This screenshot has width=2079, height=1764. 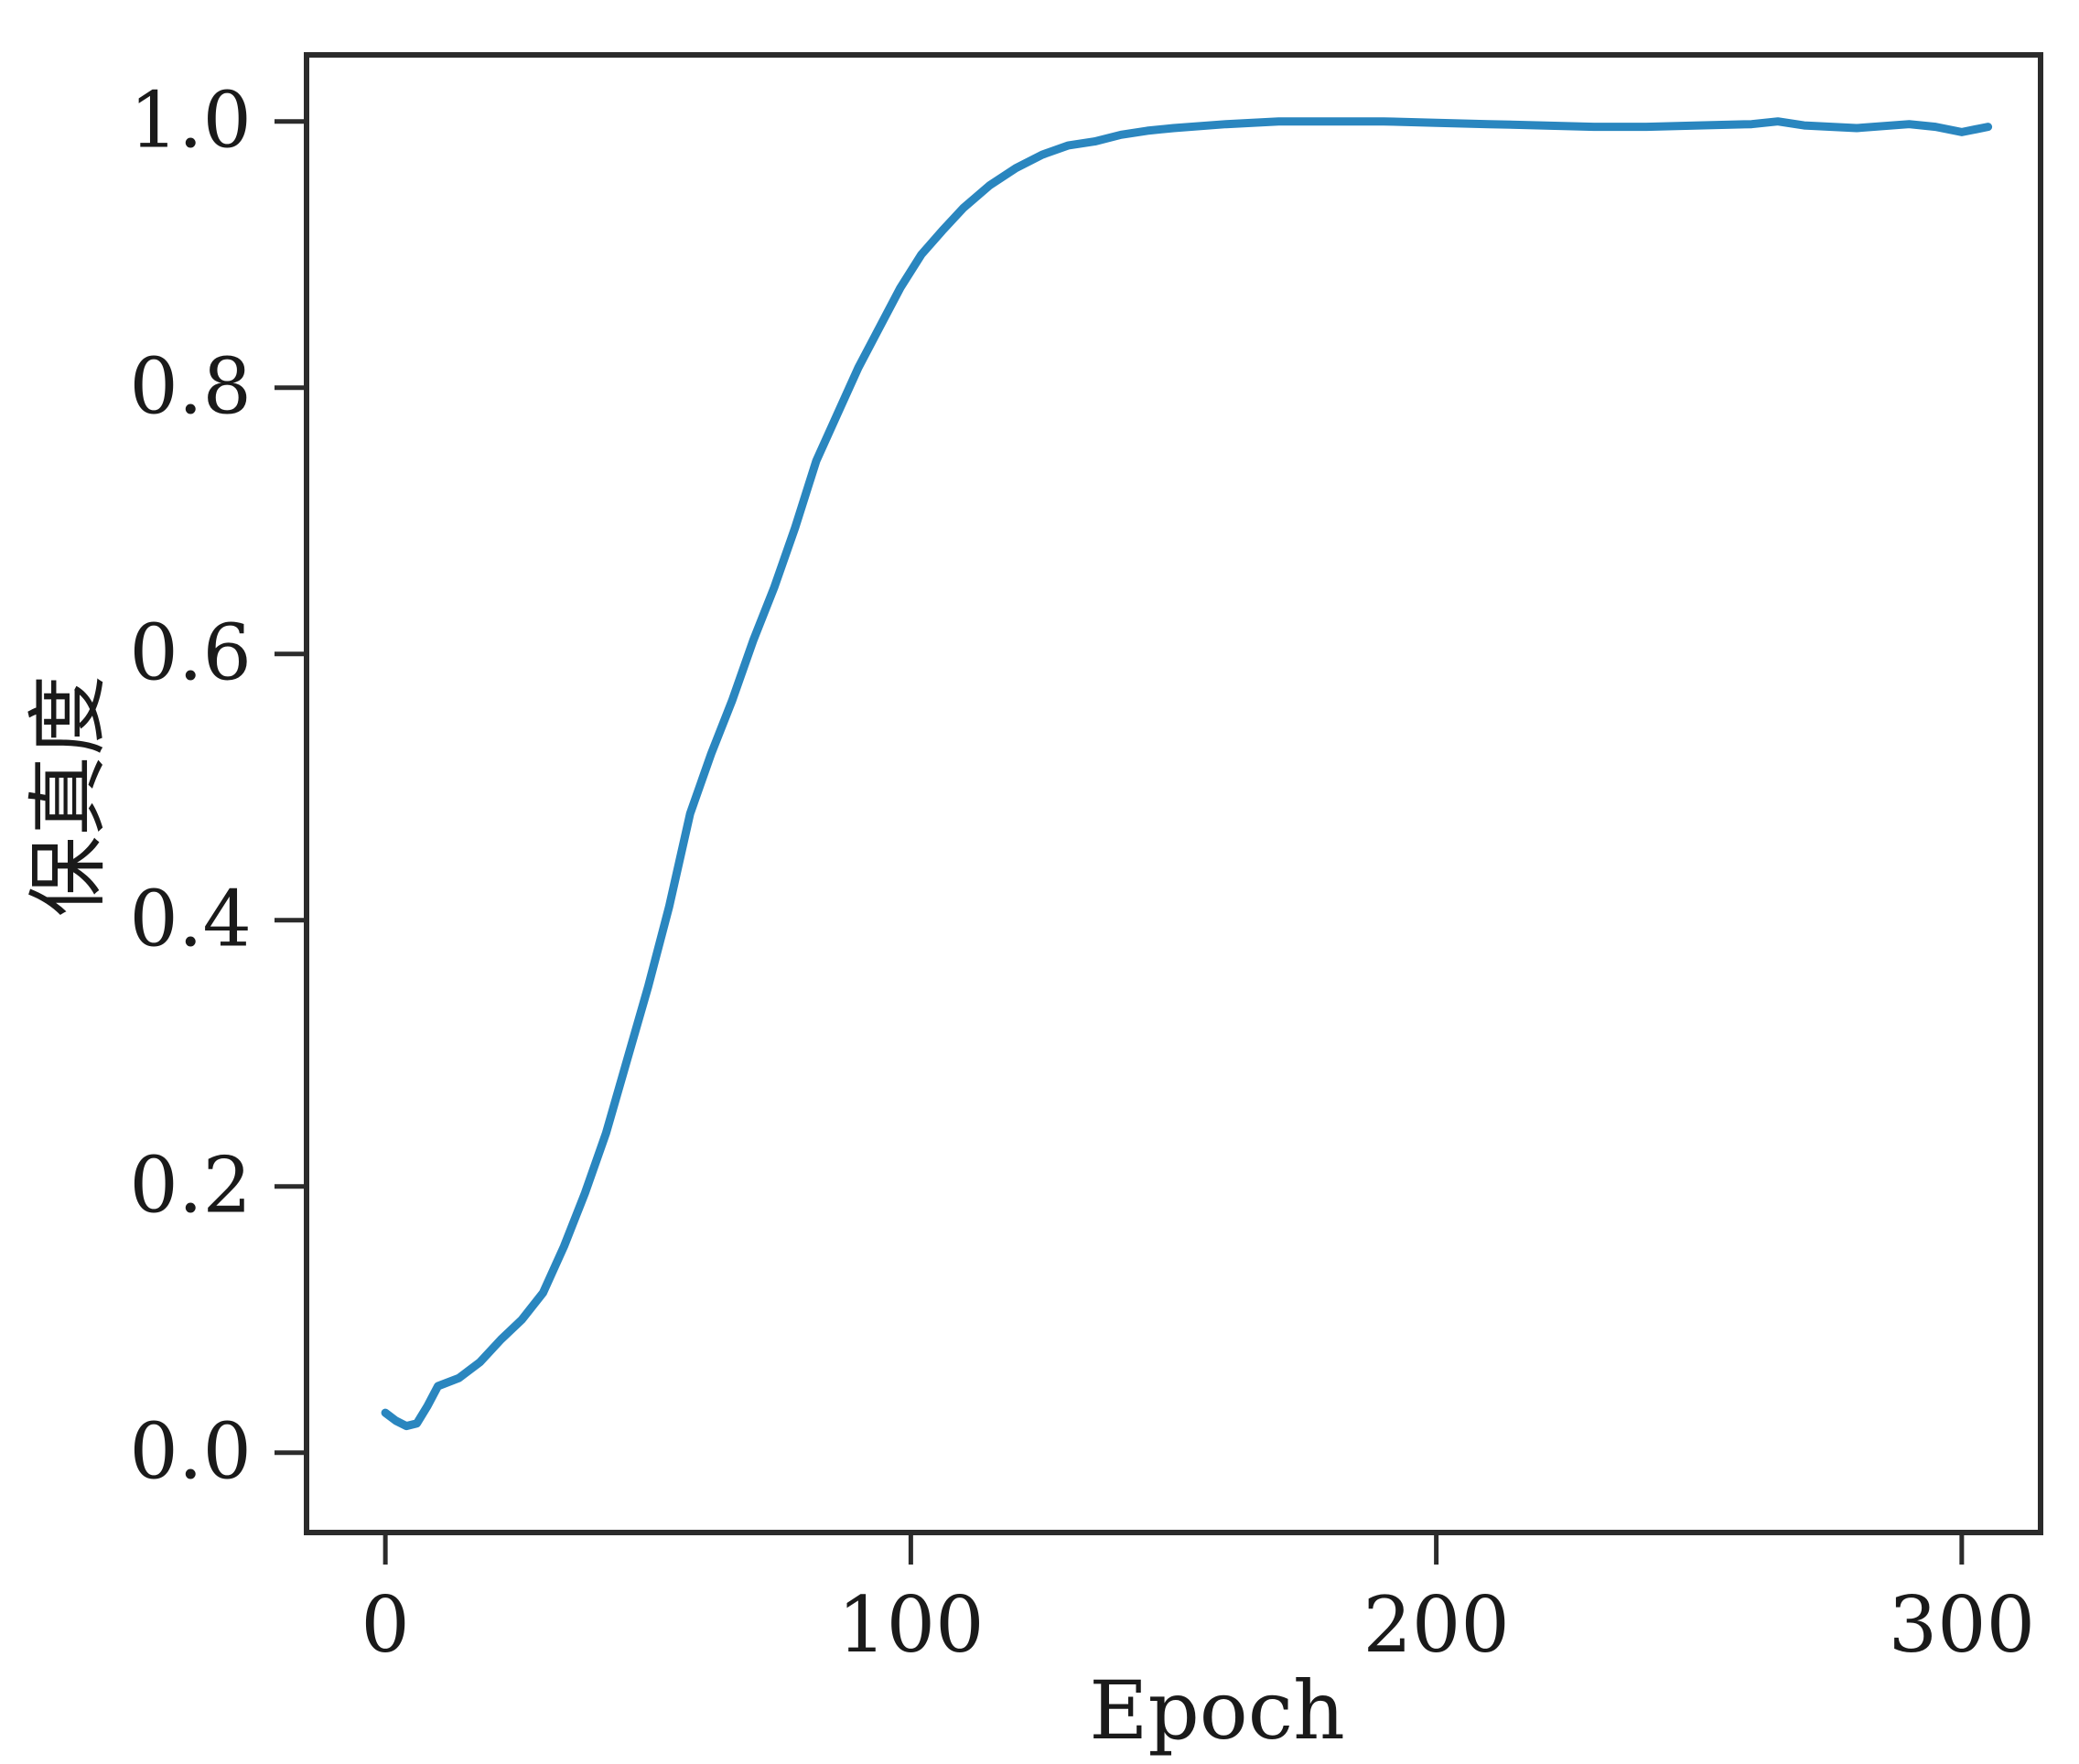 What do you see at coordinates (191, 919) in the screenshot?
I see `y-tick-label: 0.4` at bounding box center [191, 919].